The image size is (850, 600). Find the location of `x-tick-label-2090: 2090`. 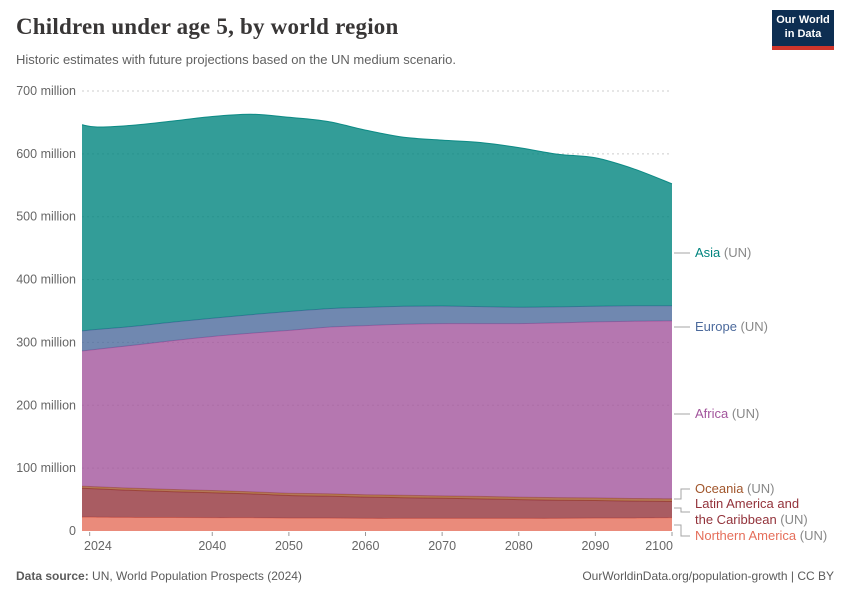

x-tick-label-2090: 2090 is located at coordinates (595, 546).